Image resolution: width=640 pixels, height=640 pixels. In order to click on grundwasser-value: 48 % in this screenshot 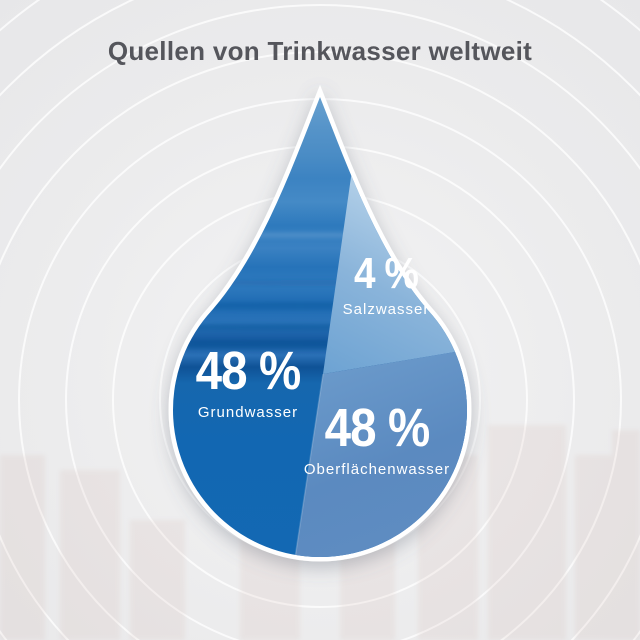, I will do `click(248, 371)`.